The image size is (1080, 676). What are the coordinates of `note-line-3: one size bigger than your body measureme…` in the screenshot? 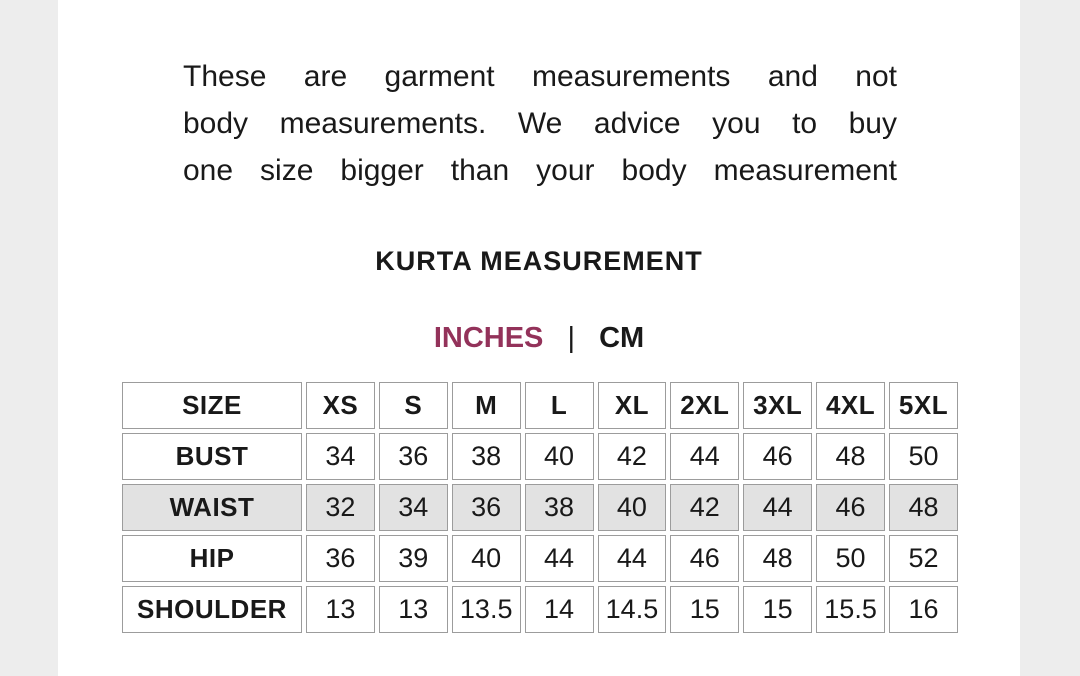 It's located at (540, 170).